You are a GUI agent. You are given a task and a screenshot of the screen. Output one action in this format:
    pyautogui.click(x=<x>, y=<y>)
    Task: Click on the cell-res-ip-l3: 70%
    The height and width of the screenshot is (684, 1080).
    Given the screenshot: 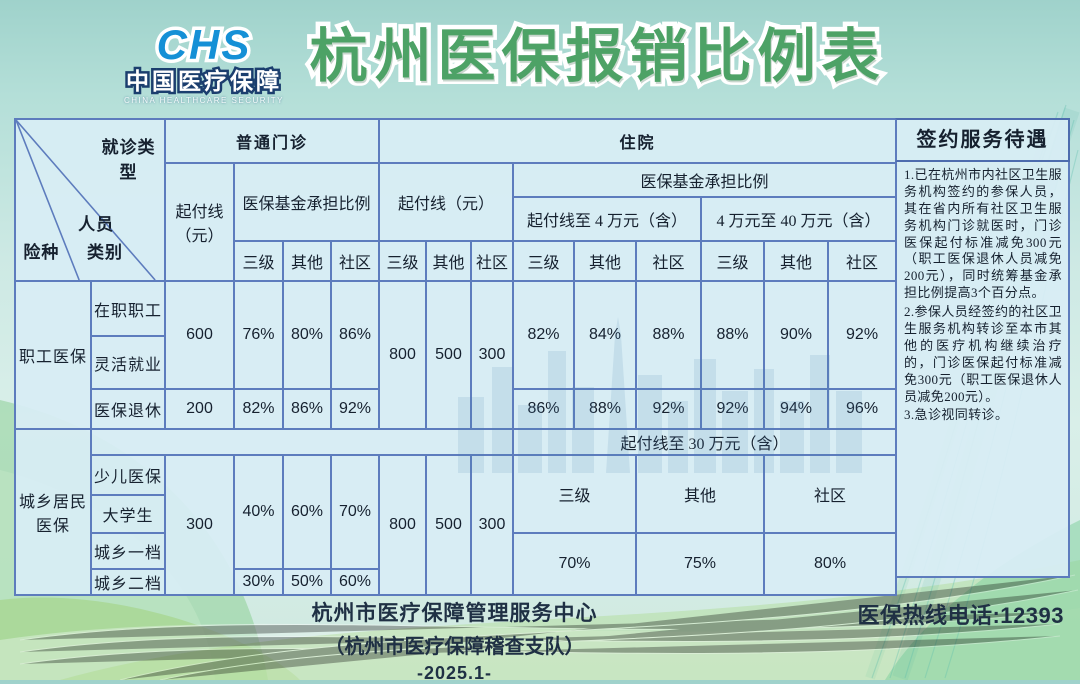 What is the action you would take?
    pyautogui.click(x=575, y=564)
    